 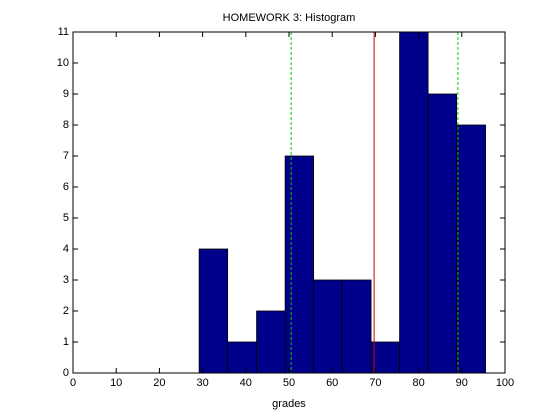 I want to click on x-tick-label: 80, so click(x=418, y=383).